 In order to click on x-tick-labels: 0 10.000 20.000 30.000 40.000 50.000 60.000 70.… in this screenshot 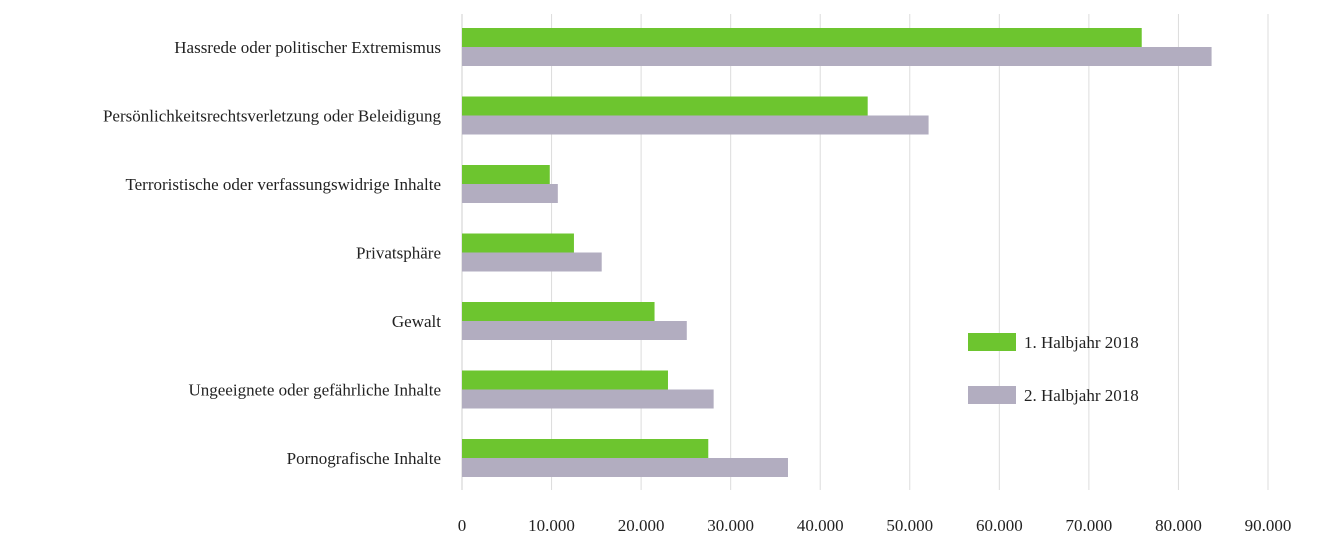, I will do `click(875, 524)`.